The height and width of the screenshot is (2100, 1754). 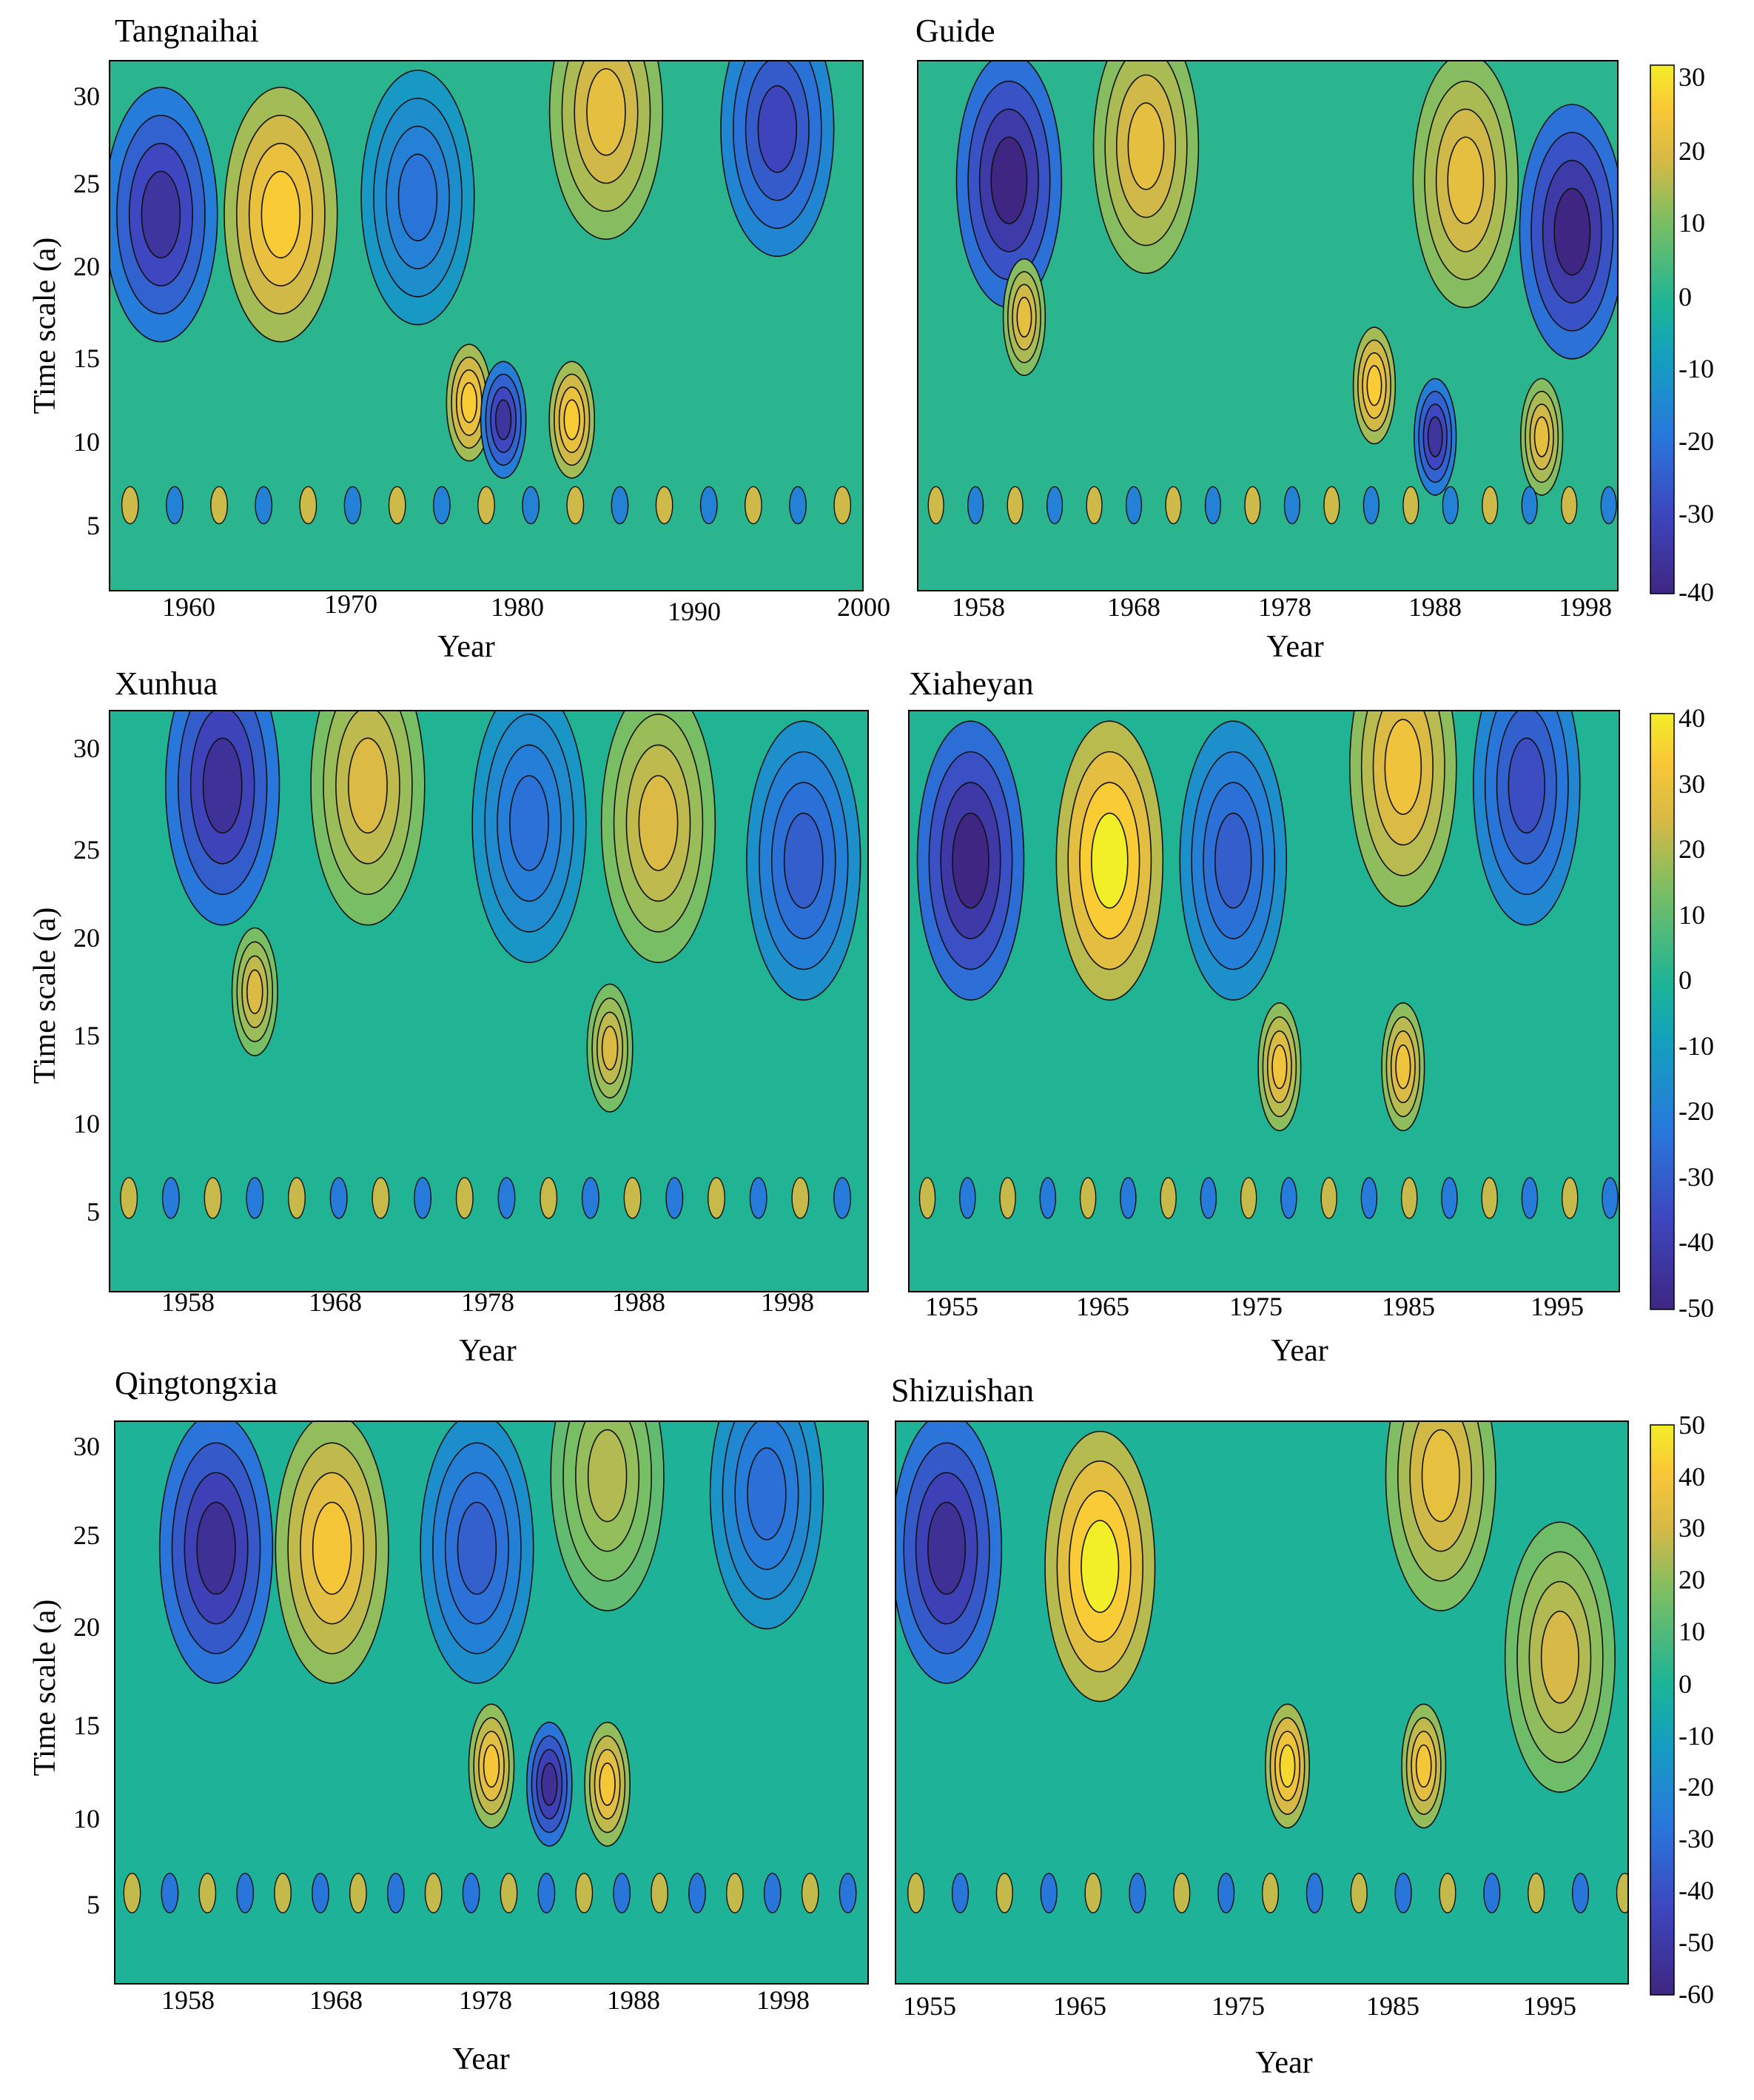 What do you see at coordinates (695, 611) in the screenshot?
I see `x-tick: 1990` at bounding box center [695, 611].